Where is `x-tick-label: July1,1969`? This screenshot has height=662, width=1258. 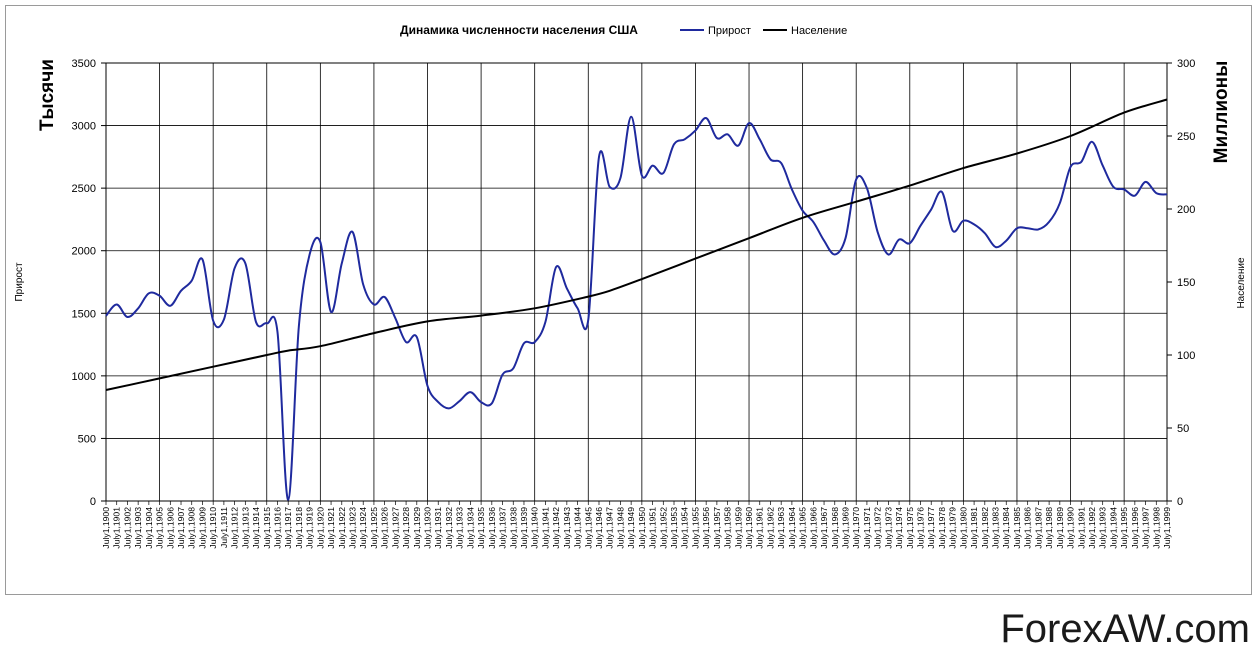 x-tick-label: July1,1969 is located at coordinates (845, 528).